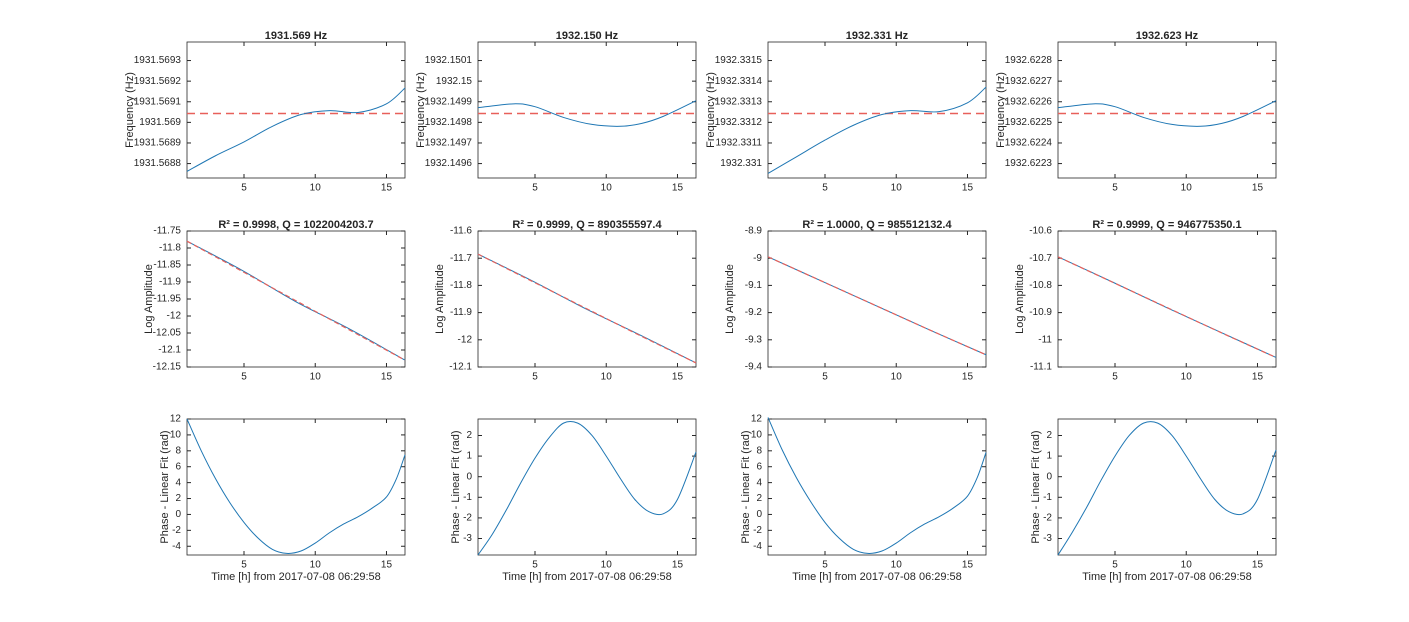 The width and height of the screenshot is (1409, 622). What do you see at coordinates (1029, 163) in the screenshot?
I see `y-tick-label: 1932.6223` at bounding box center [1029, 163].